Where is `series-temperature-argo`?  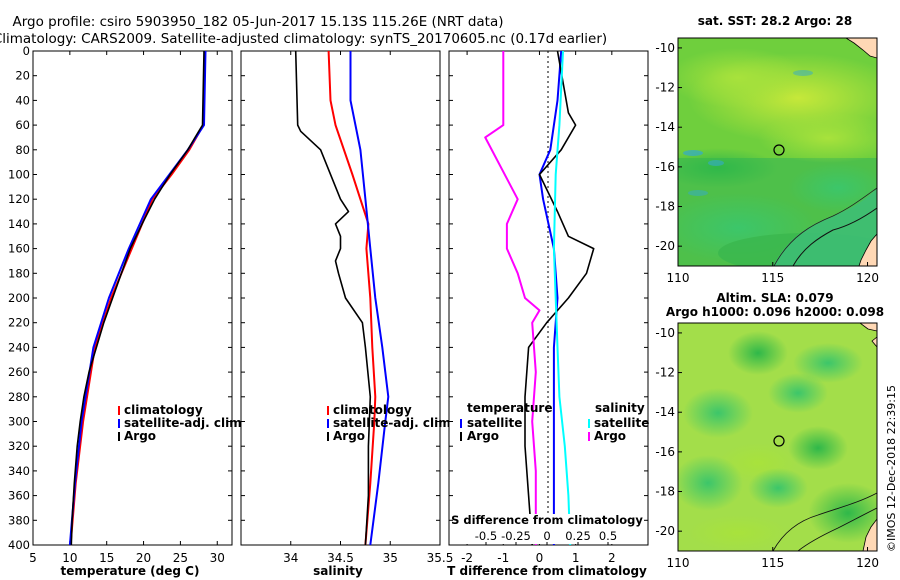
series-temperature-argo is located at coordinates (559, 298).